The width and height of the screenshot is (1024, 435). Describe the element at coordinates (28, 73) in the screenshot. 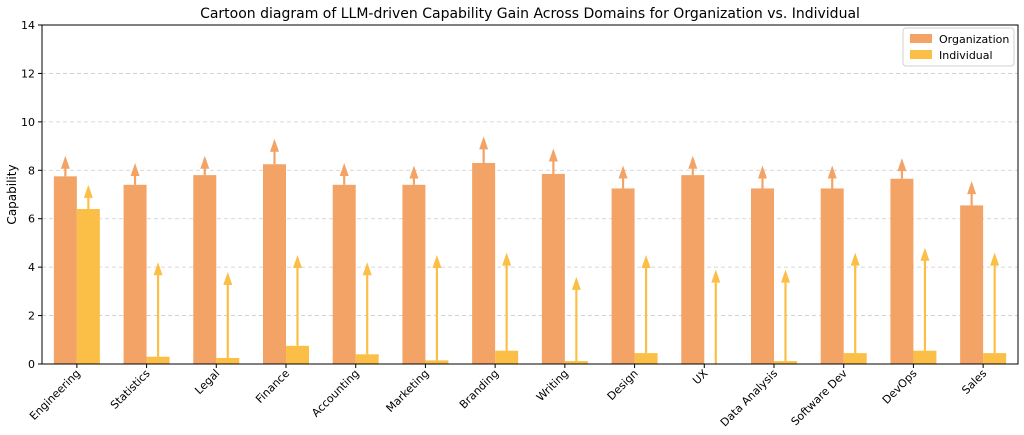

I see `y-tick-label: 12` at that location.